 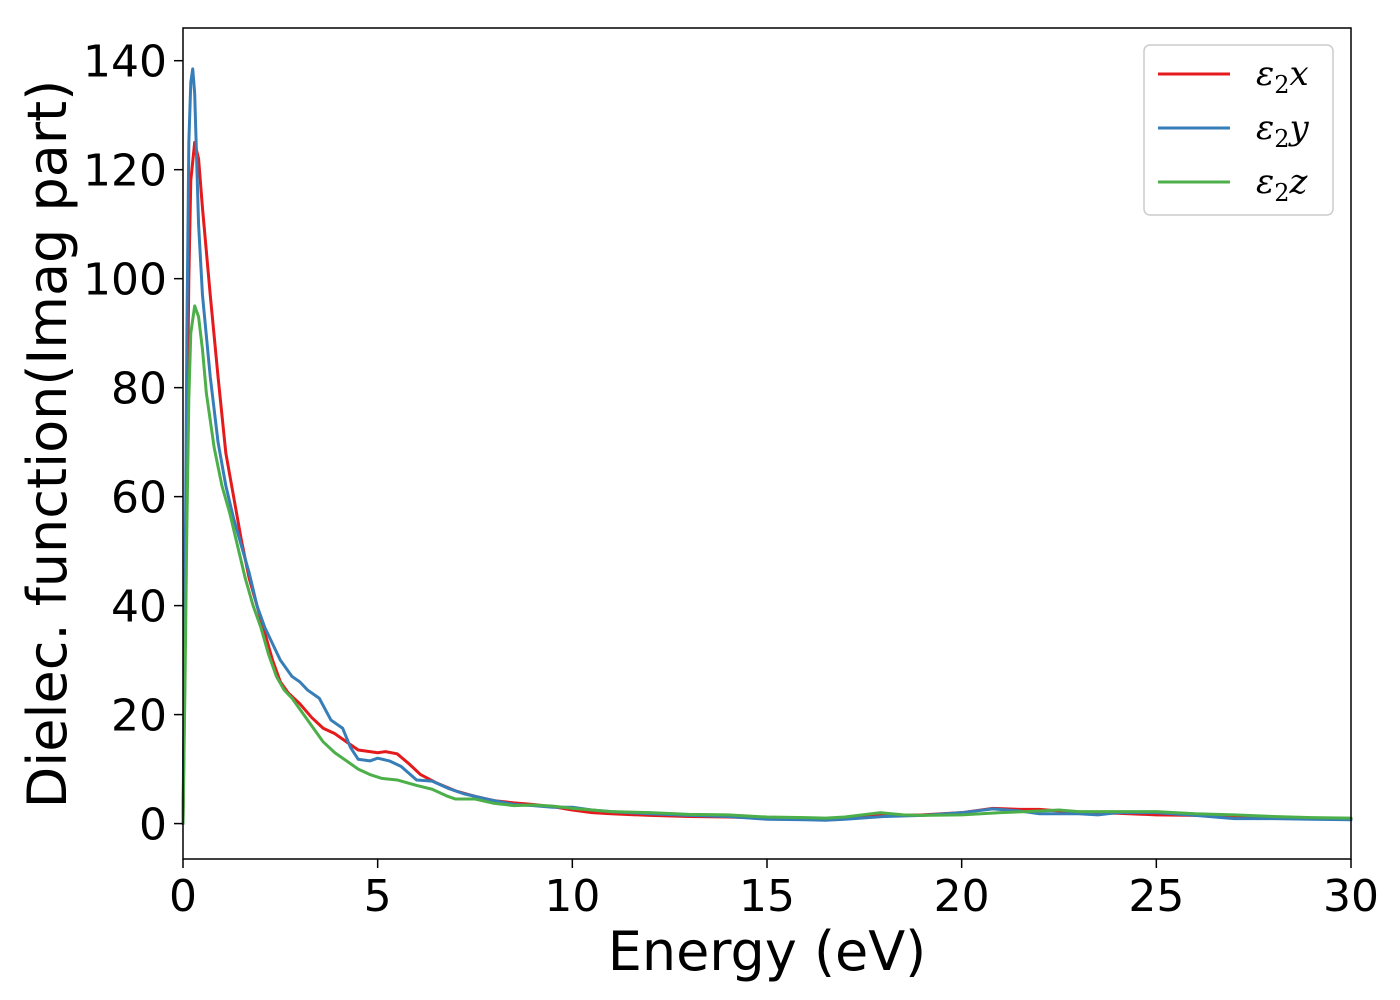 I want to click on x-tick-label: 15, so click(x=767, y=896).